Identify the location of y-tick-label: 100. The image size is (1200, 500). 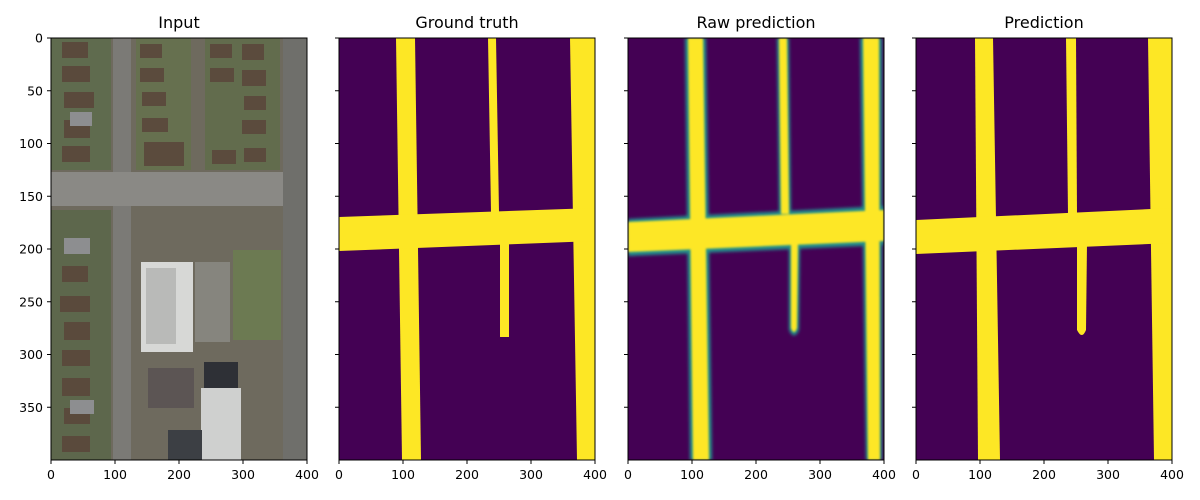
(31, 143).